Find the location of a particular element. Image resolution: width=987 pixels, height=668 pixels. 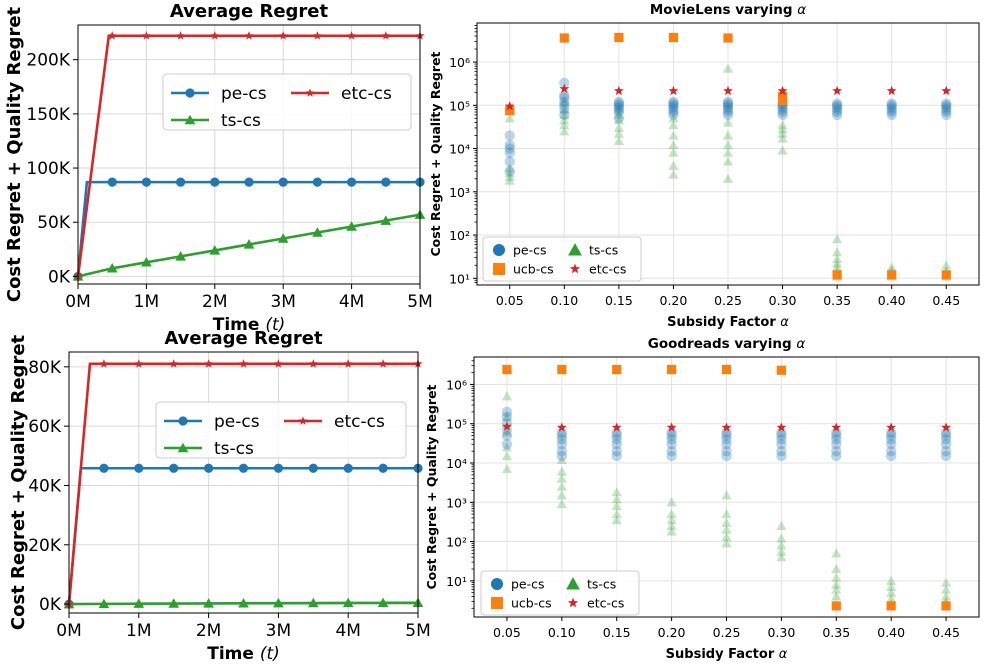

chart-title: Goodreads varying α is located at coordinates (727, 344).